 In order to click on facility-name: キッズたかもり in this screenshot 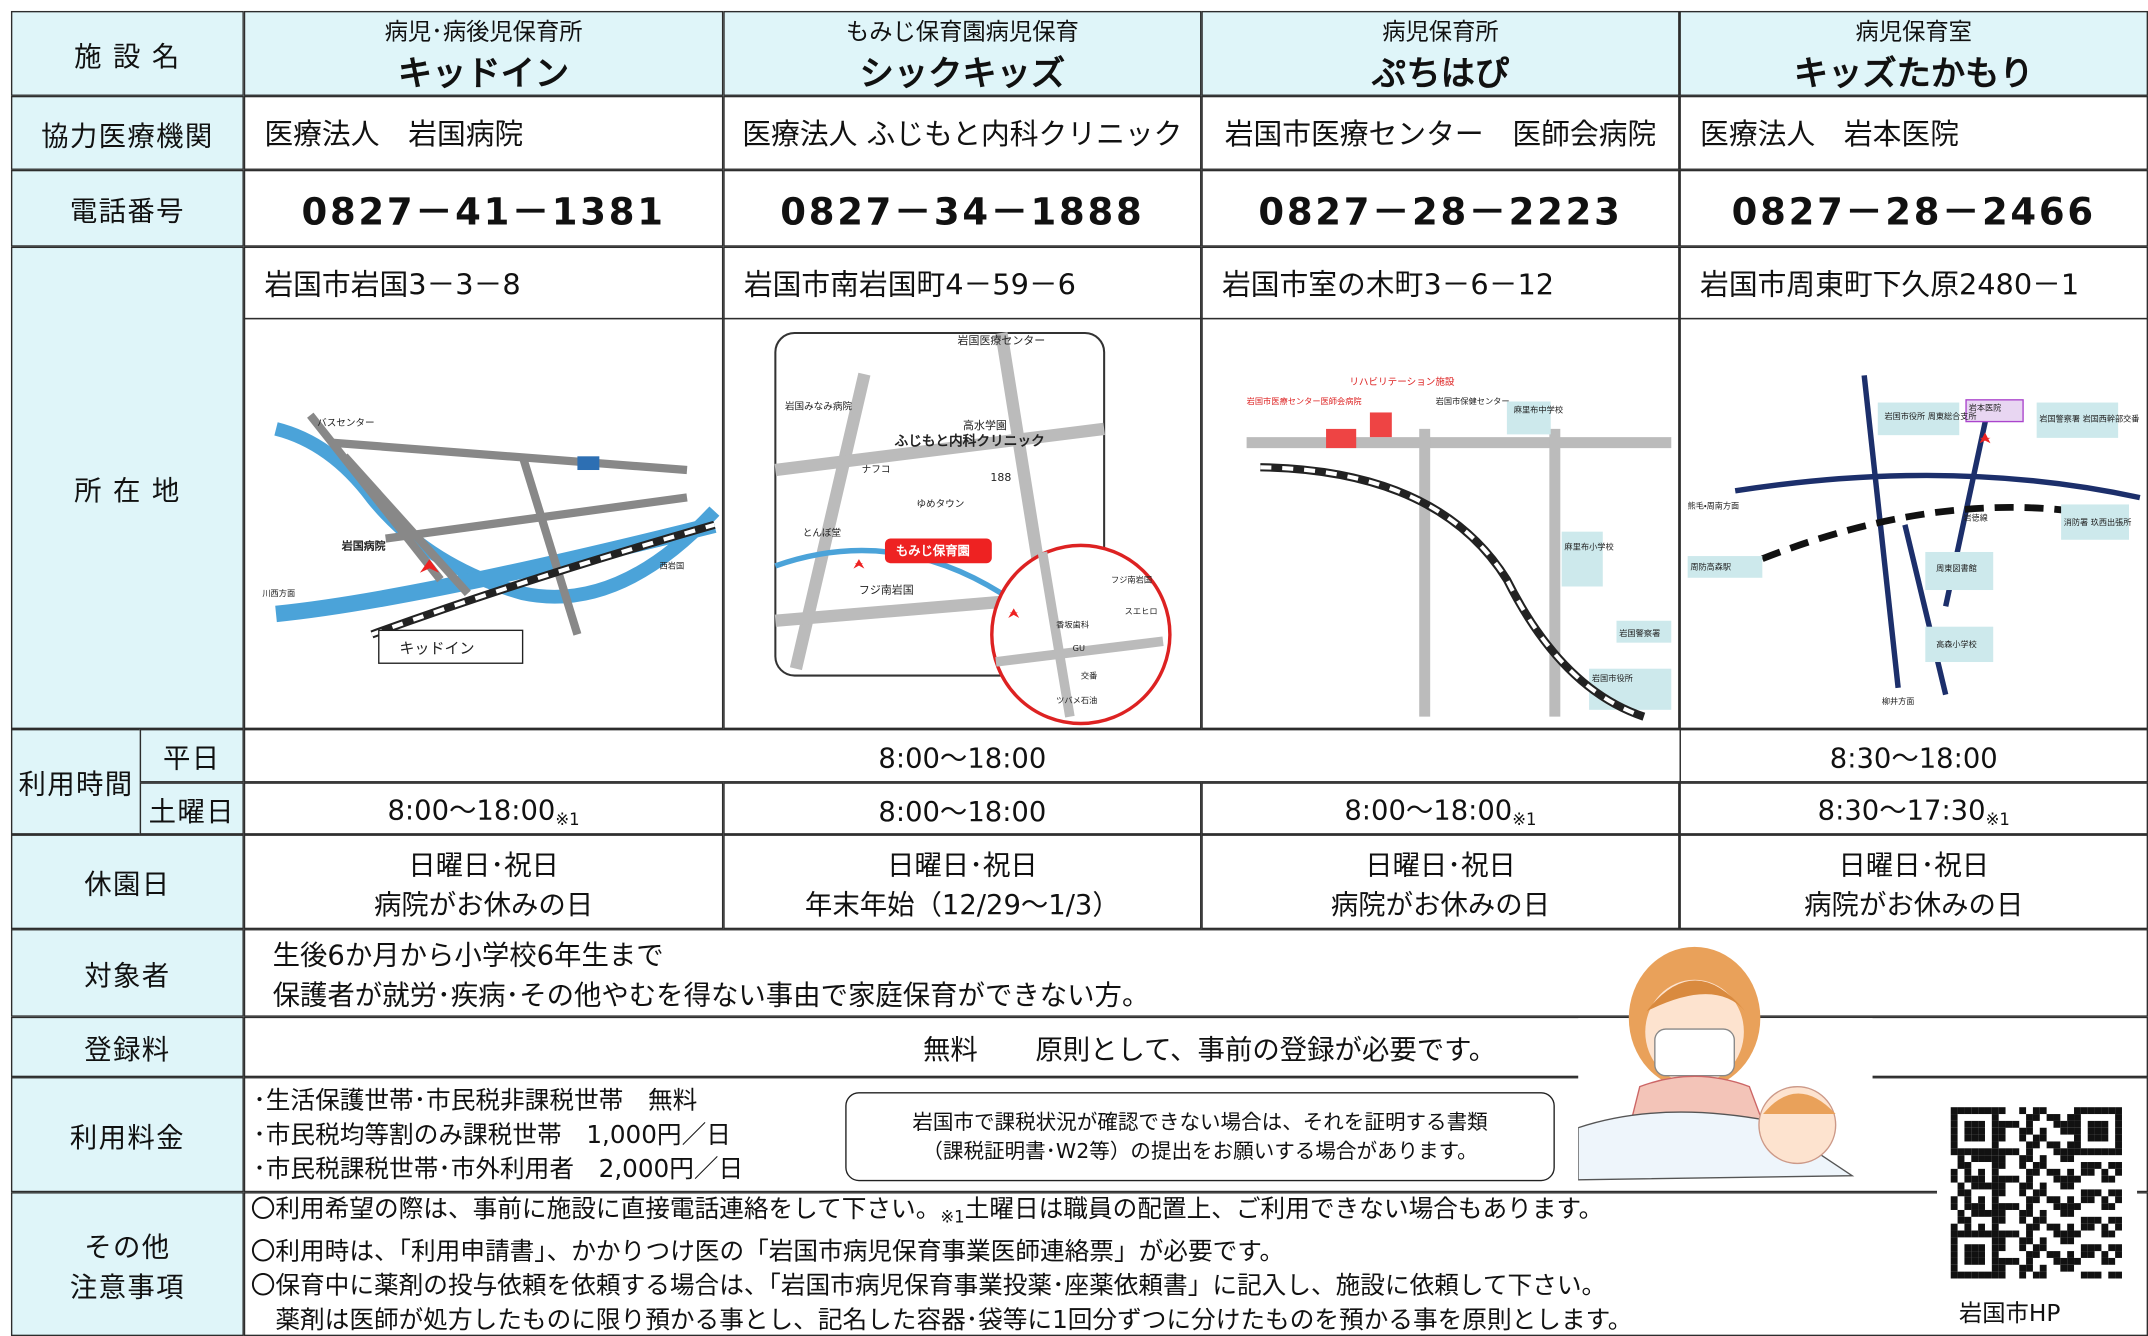, I will do `click(1913, 72)`.